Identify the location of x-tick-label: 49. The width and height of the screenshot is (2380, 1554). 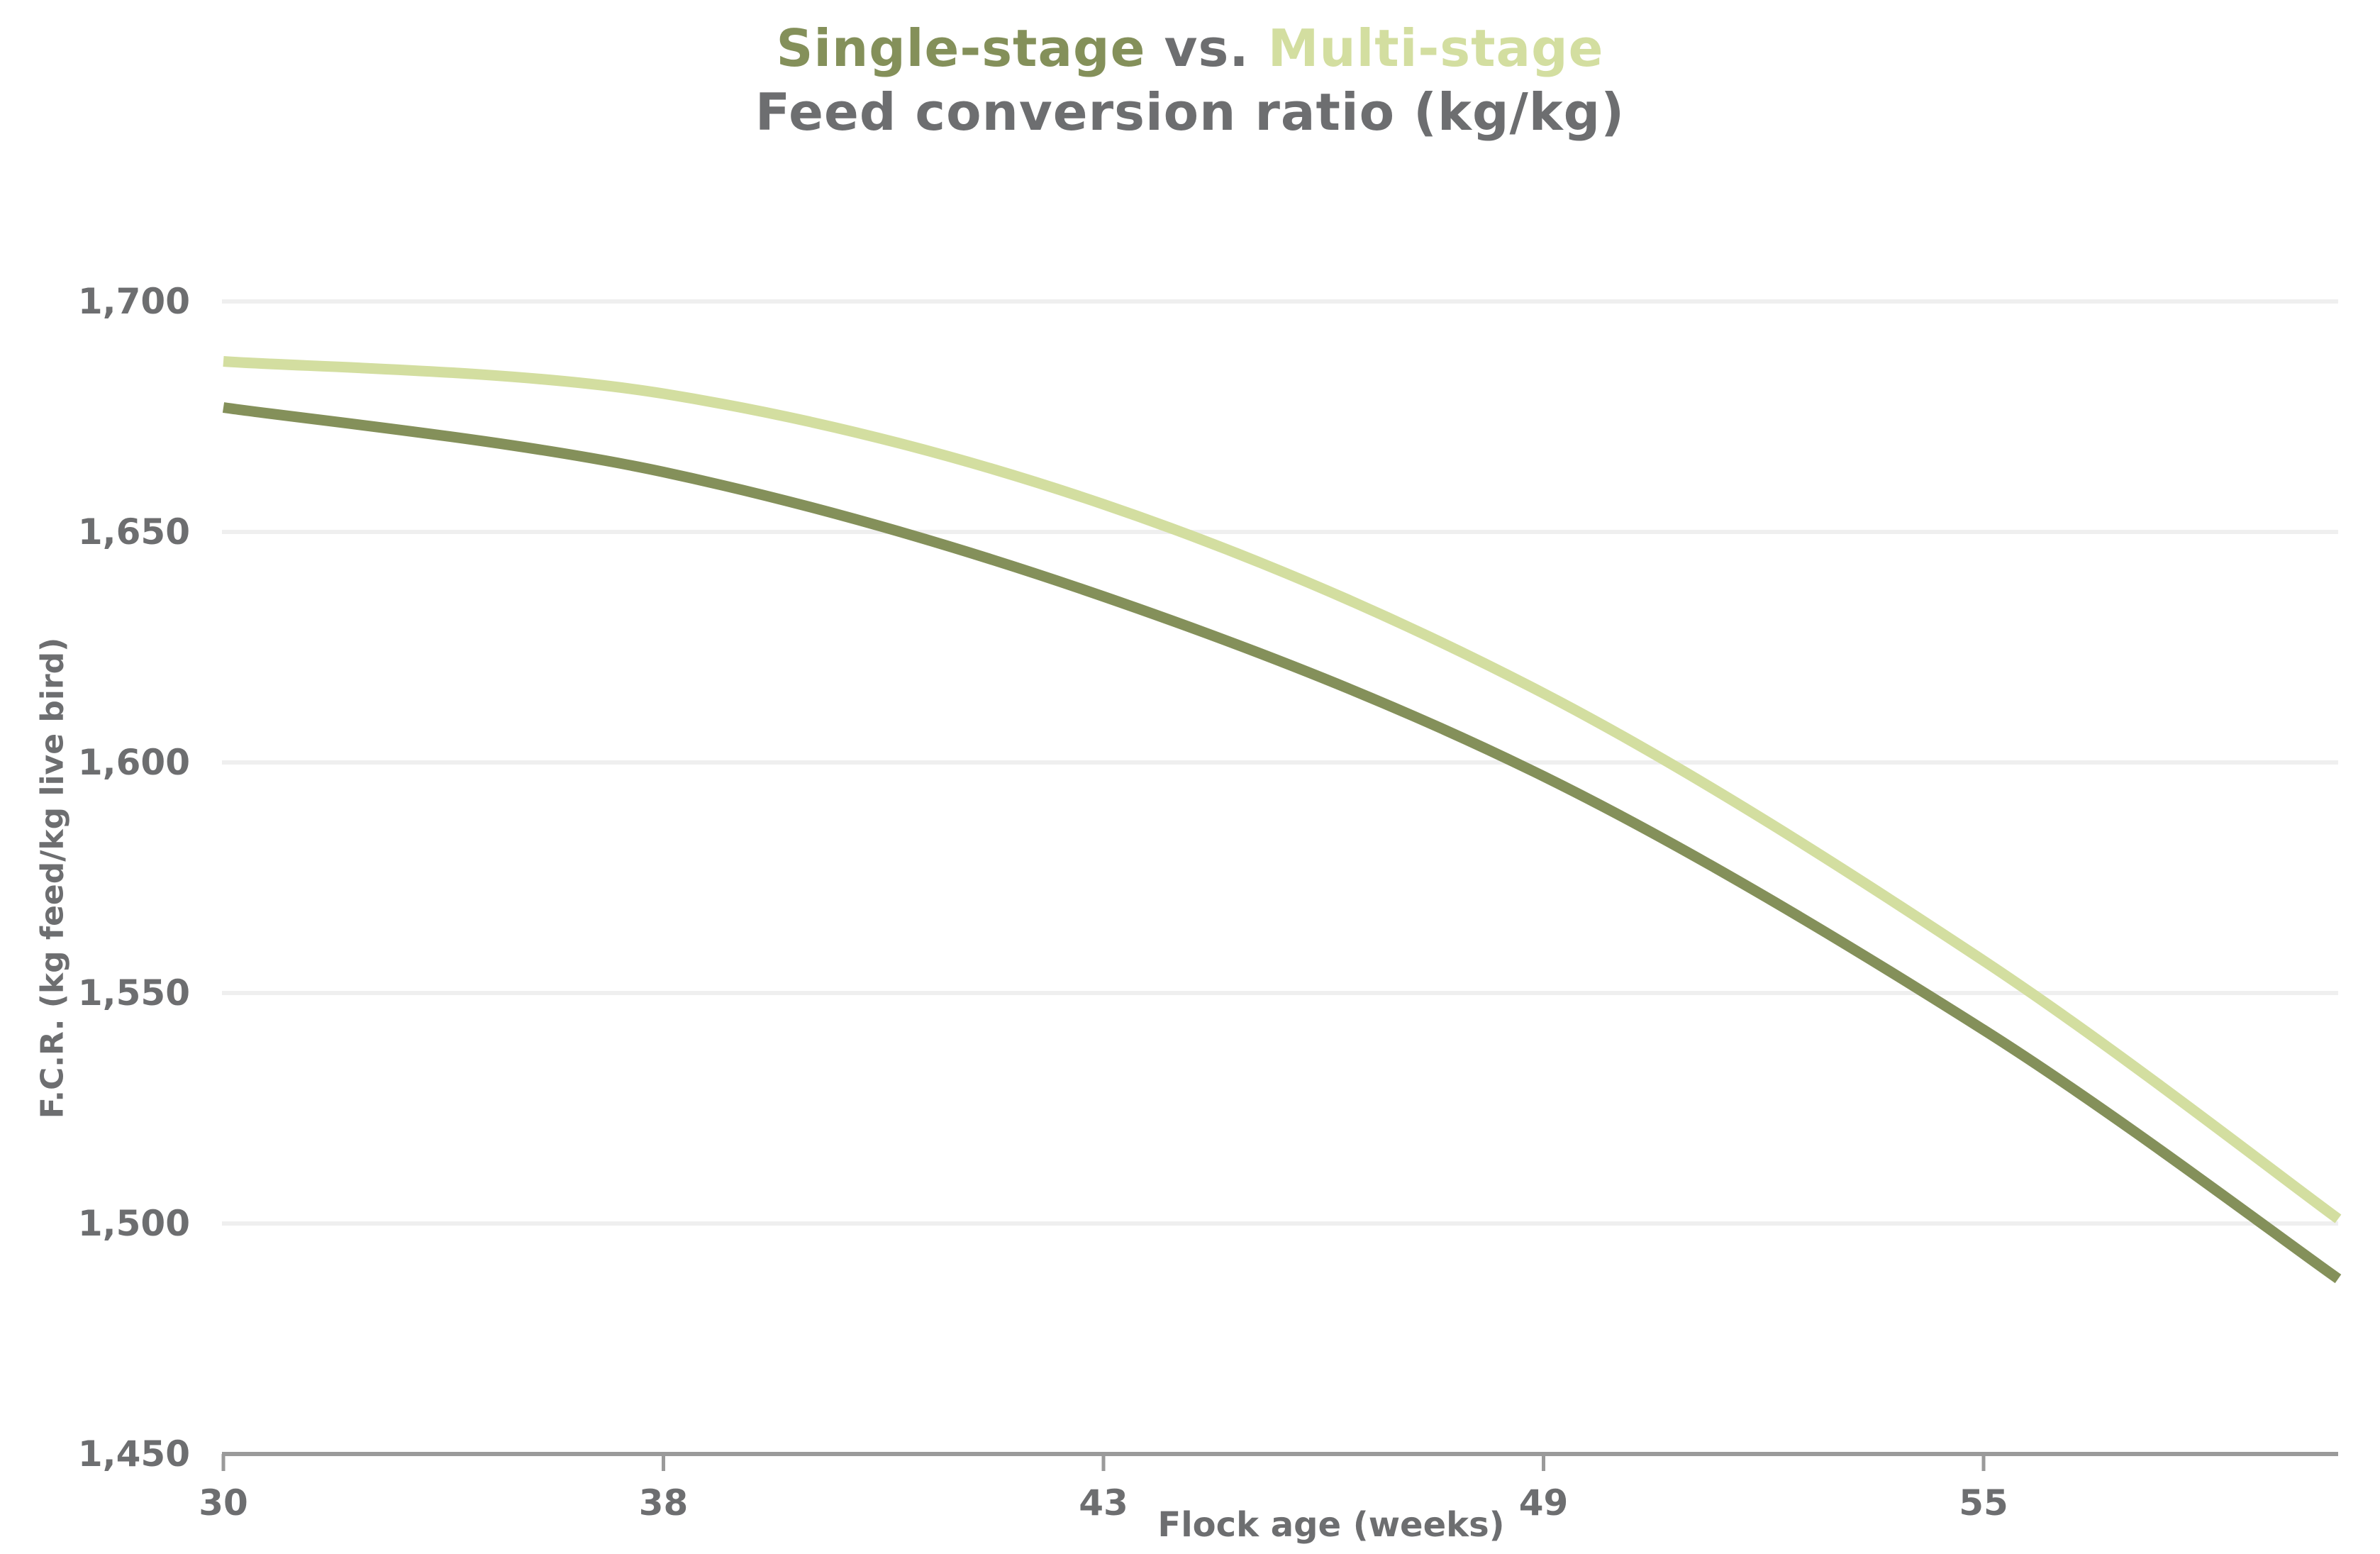
(1544, 1503).